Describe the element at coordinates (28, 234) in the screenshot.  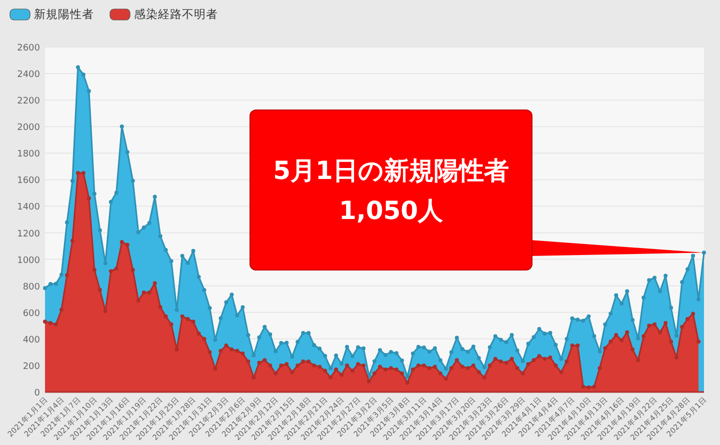
I see `y-tick-label: 1200` at that location.